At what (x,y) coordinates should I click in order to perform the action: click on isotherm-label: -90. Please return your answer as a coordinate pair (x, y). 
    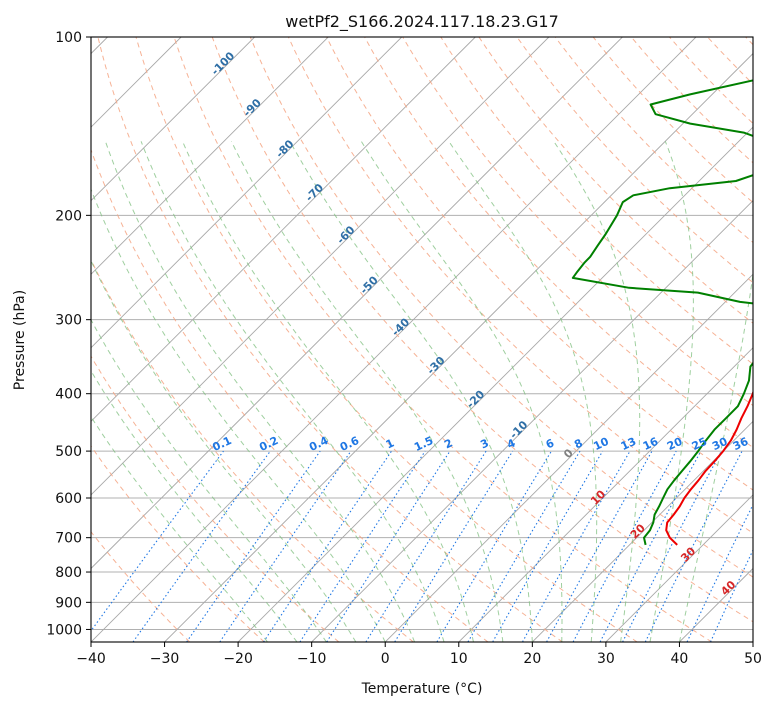
    Looking at the image, I should click on (252, 107).